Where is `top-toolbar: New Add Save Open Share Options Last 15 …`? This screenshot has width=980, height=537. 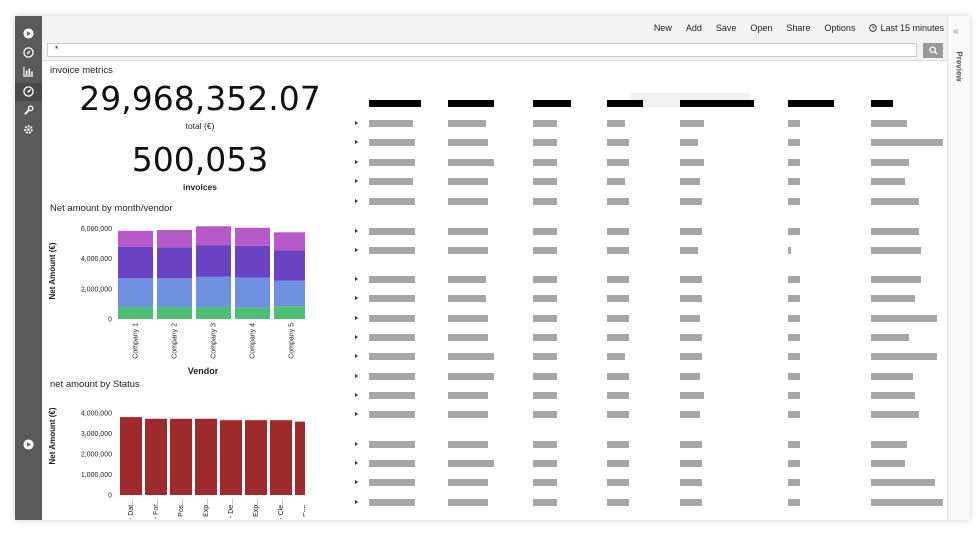
top-toolbar: New Add Save Open Share Options Last 15 … is located at coordinates (495, 29).